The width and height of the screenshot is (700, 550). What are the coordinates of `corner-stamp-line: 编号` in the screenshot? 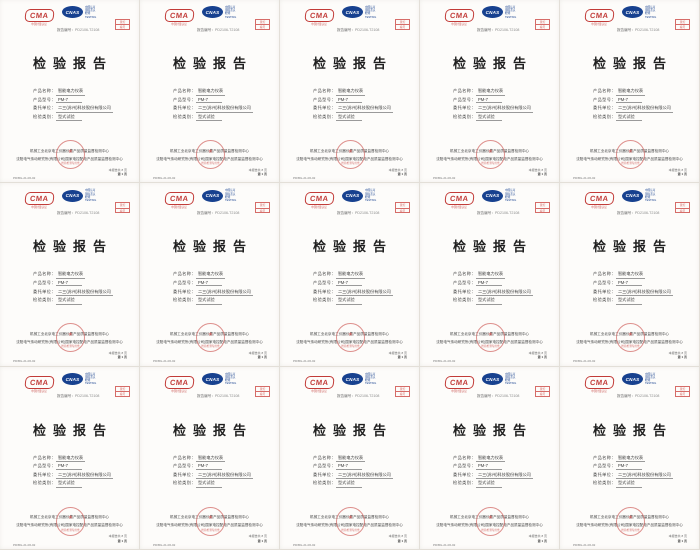 It's located at (262, 210).